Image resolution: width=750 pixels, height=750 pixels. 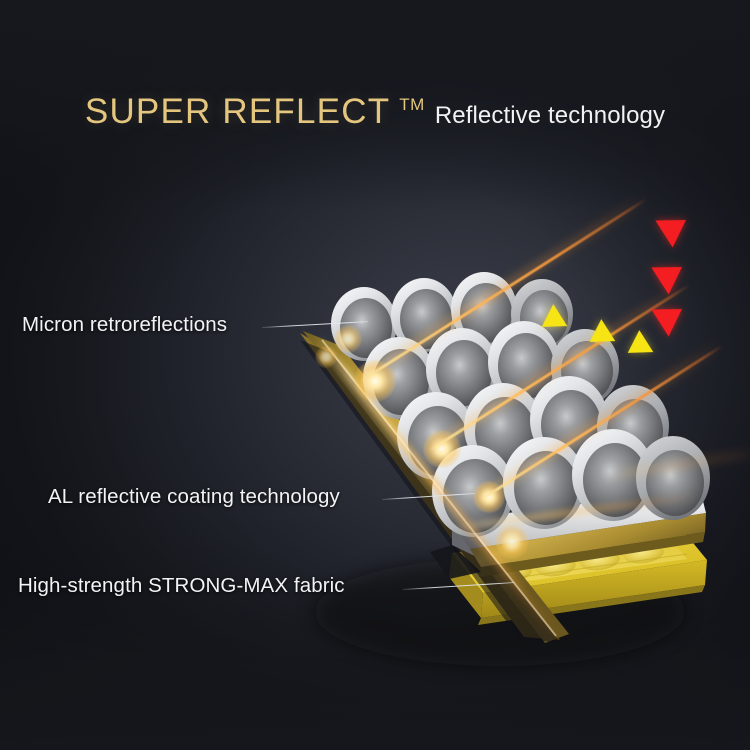 What do you see at coordinates (550, 115) in the screenshot?
I see `tagline: Reflective technology` at bounding box center [550, 115].